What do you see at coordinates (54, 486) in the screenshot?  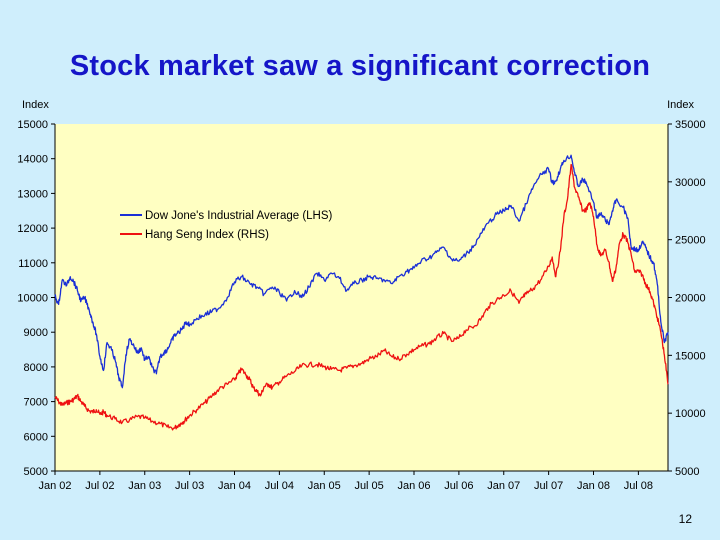 I see `x-tick-label: Jan 02` at bounding box center [54, 486].